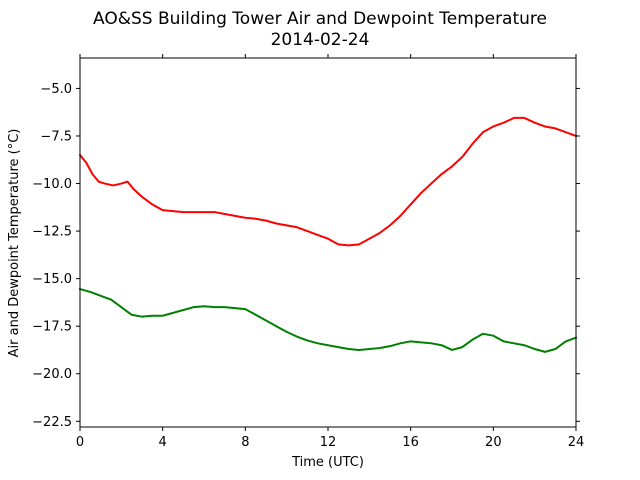  I want to click on y-tick-label: −12.5, so click(52, 232).